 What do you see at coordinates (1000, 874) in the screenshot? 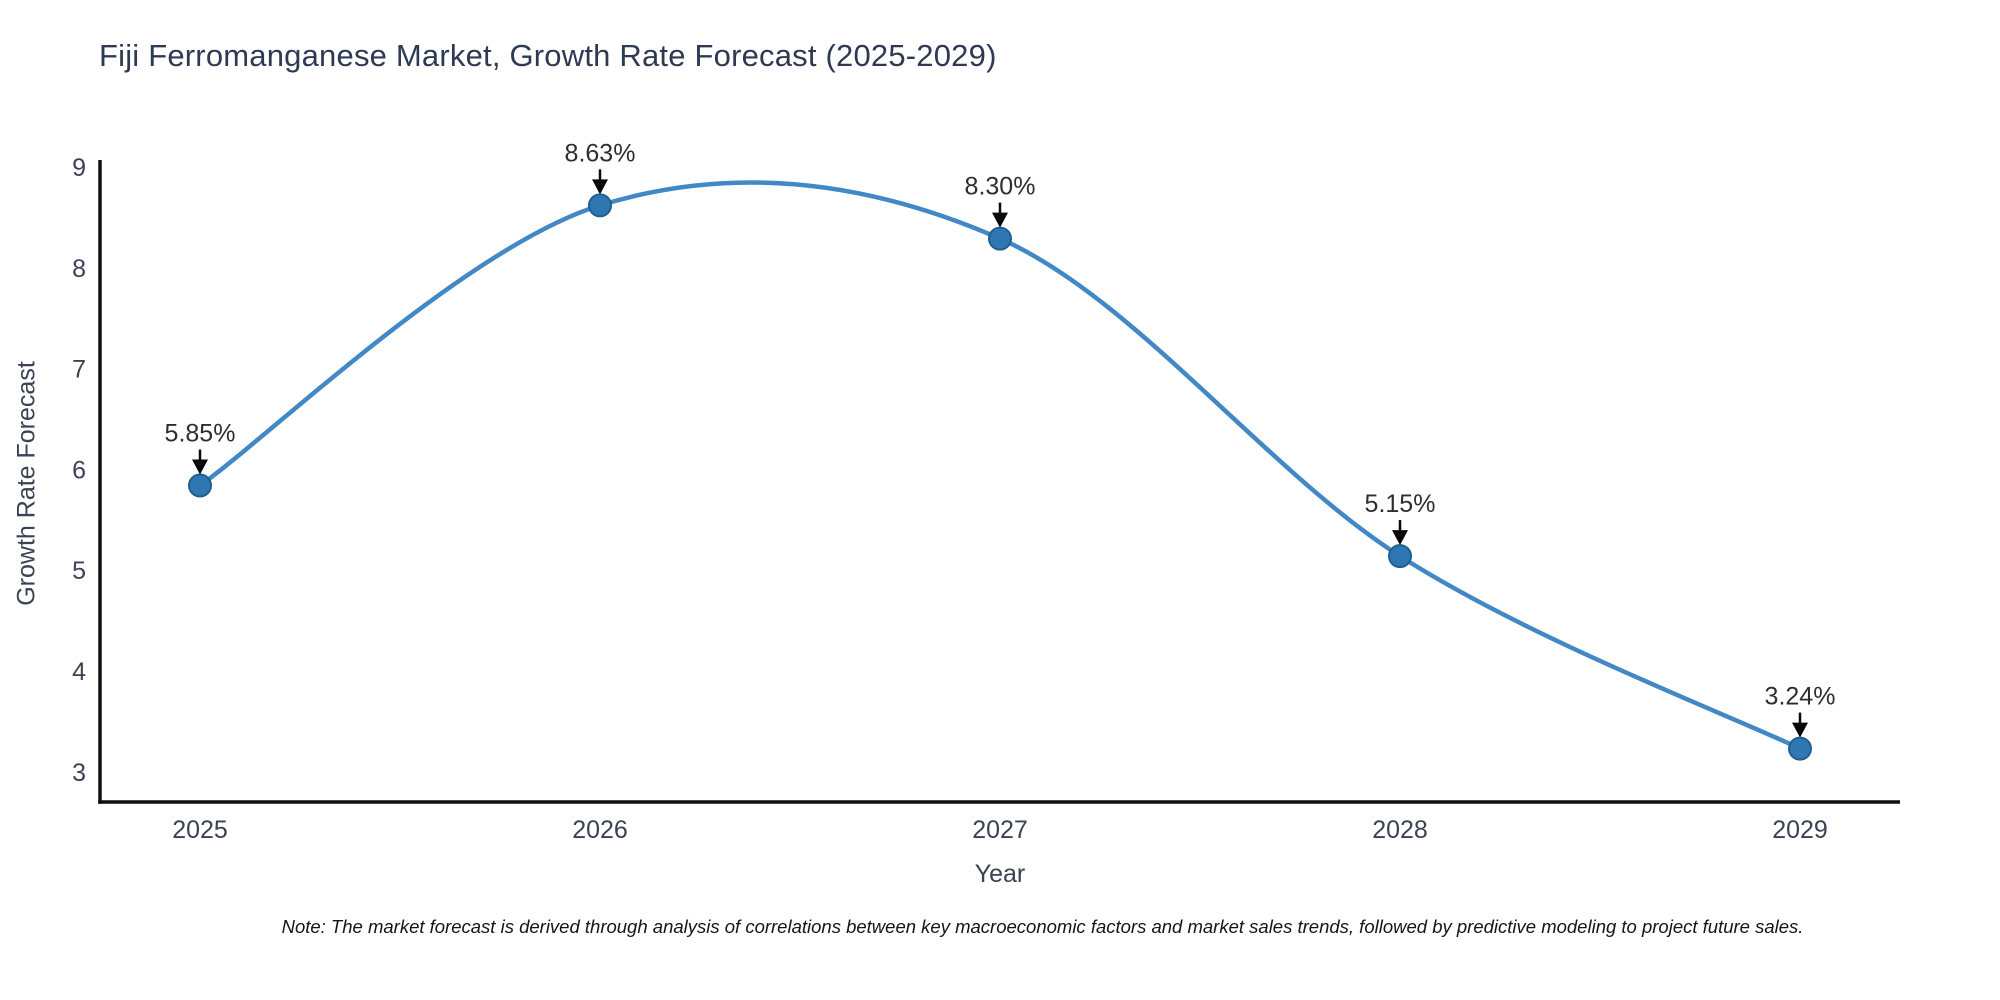
I see `x-axis-label: Year` at bounding box center [1000, 874].